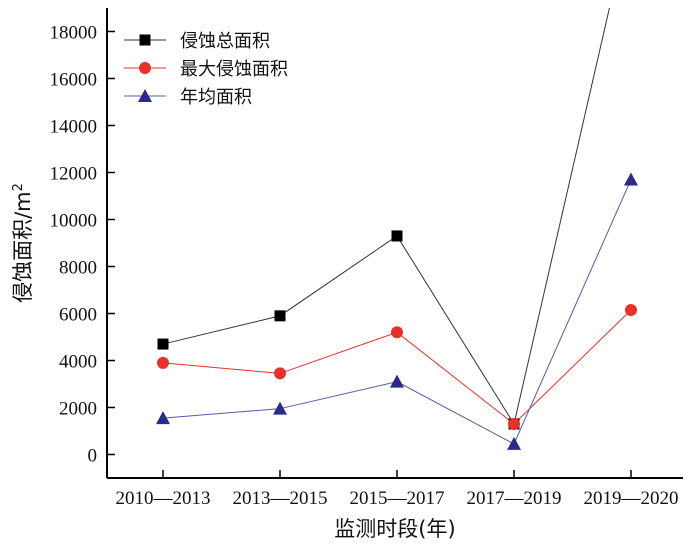  What do you see at coordinates (78, 315) in the screenshot?
I see `y-tick-label: 6000` at bounding box center [78, 315].